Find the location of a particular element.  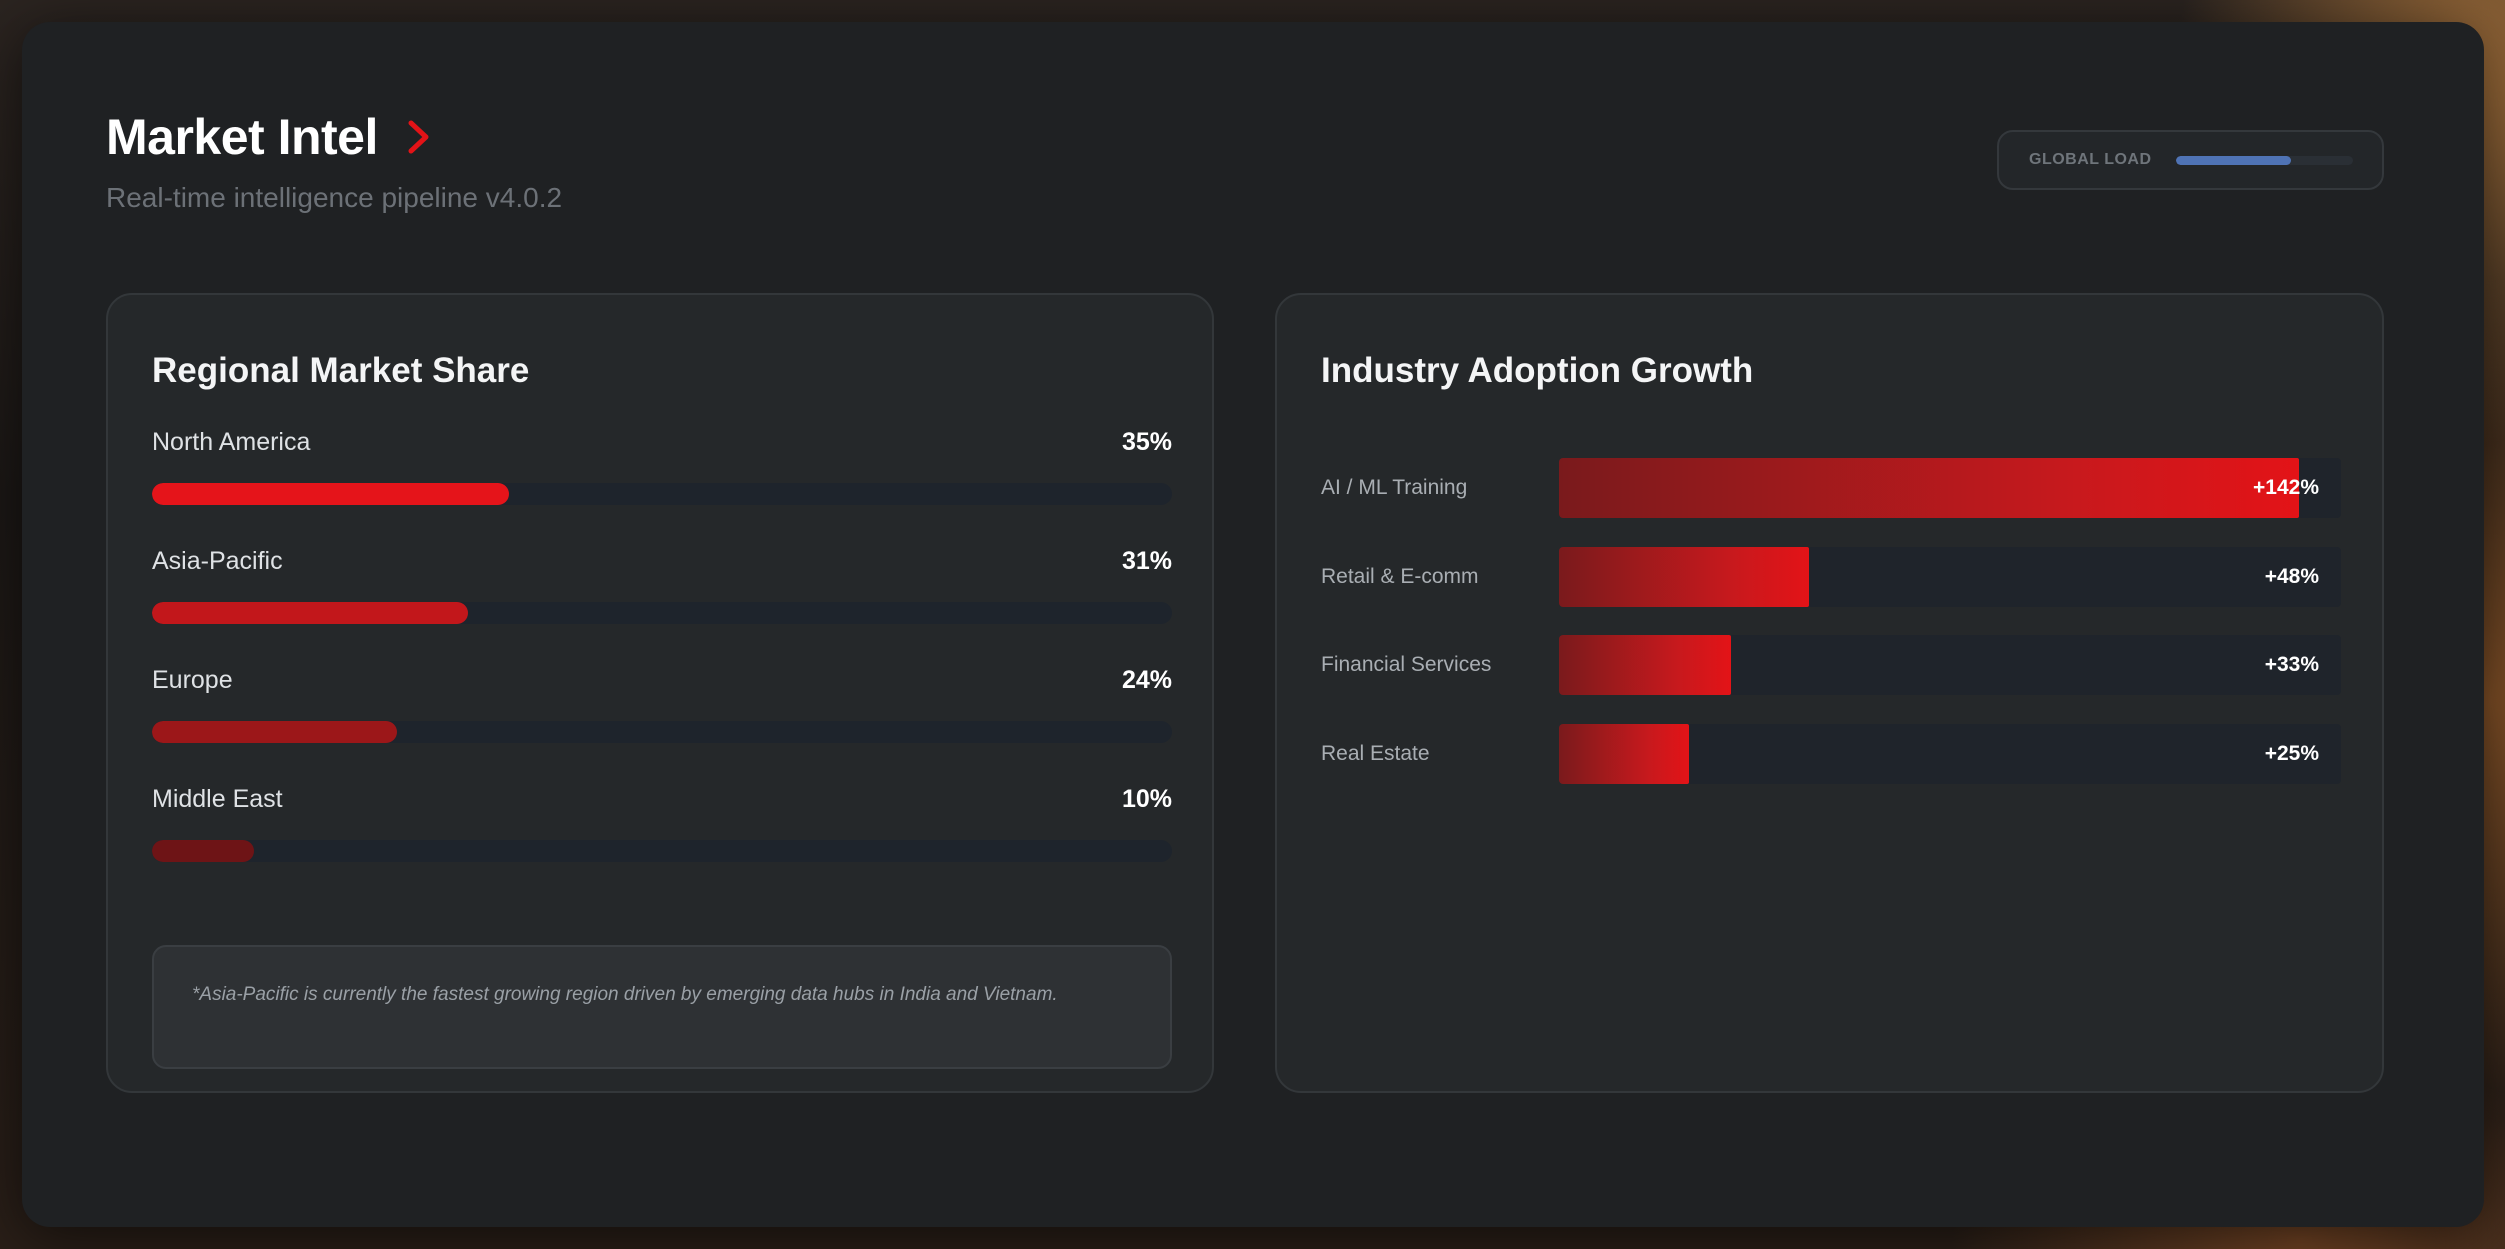

industry-track: +142% is located at coordinates (1950, 488).